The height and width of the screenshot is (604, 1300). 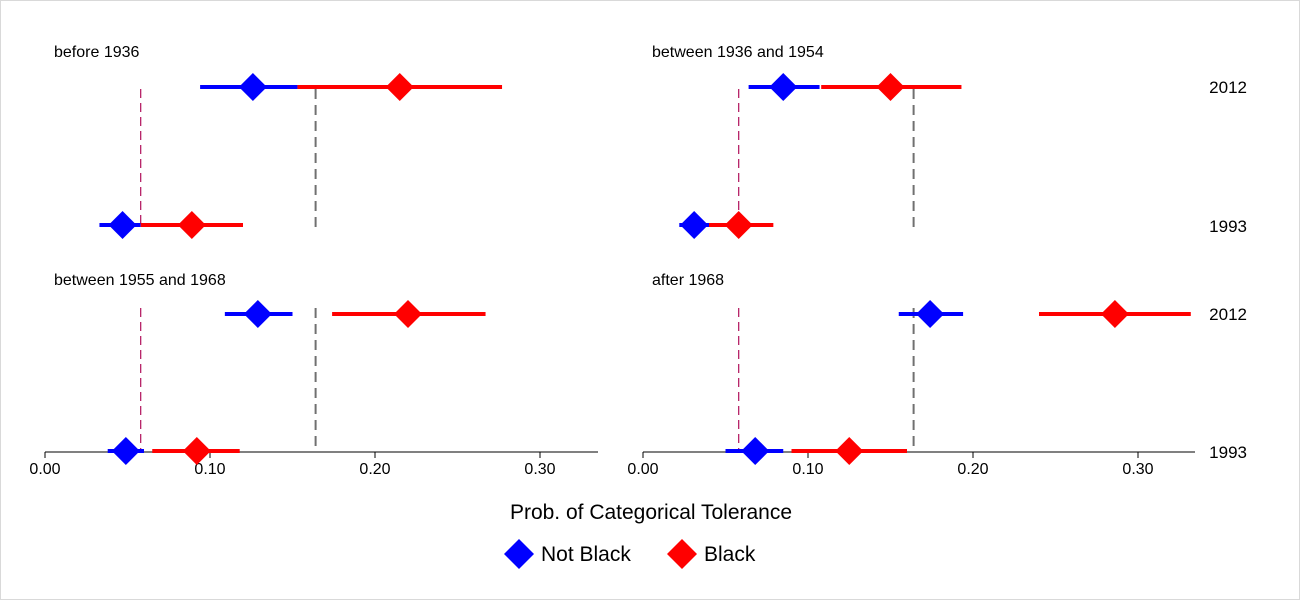 What do you see at coordinates (1228, 87) in the screenshot?
I see `year-label-2012-row-1: 2012` at bounding box center [1228, 87].